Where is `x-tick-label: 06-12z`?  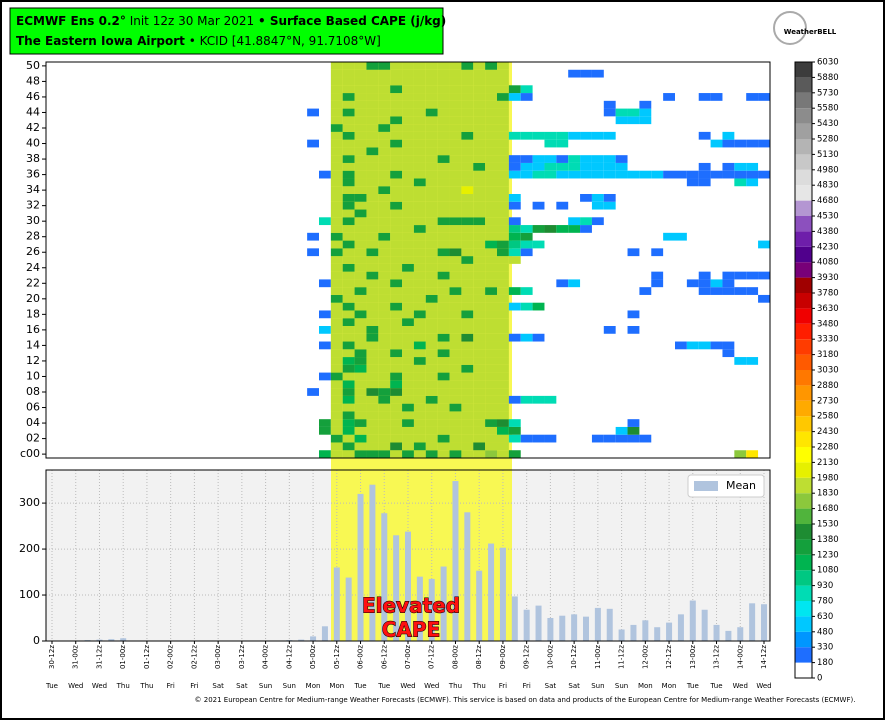 x-tick-label: 06-12z is located at coordinates (384, 657).